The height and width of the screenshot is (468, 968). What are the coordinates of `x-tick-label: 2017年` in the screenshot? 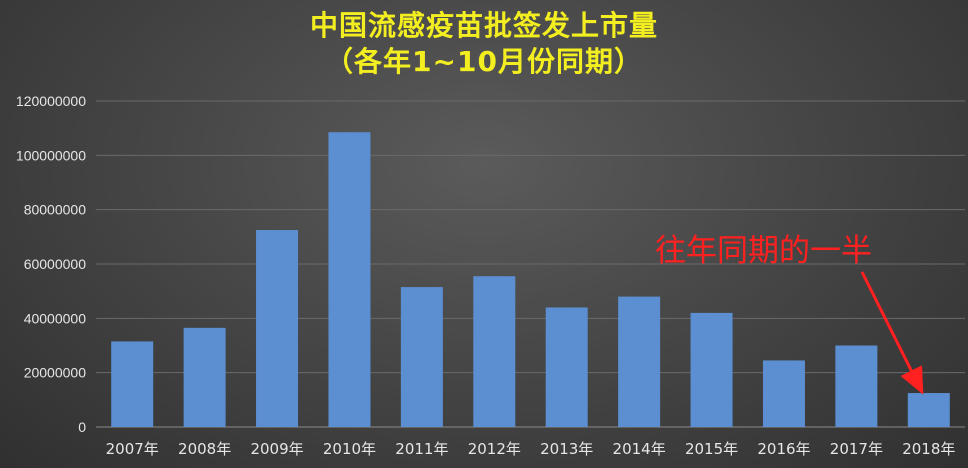 It's located at (856, 449).